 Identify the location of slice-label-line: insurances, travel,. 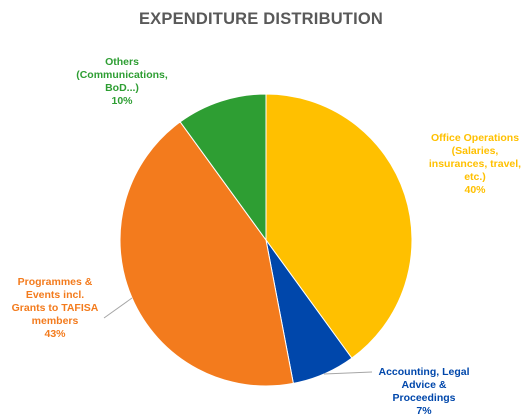
(475, 164).